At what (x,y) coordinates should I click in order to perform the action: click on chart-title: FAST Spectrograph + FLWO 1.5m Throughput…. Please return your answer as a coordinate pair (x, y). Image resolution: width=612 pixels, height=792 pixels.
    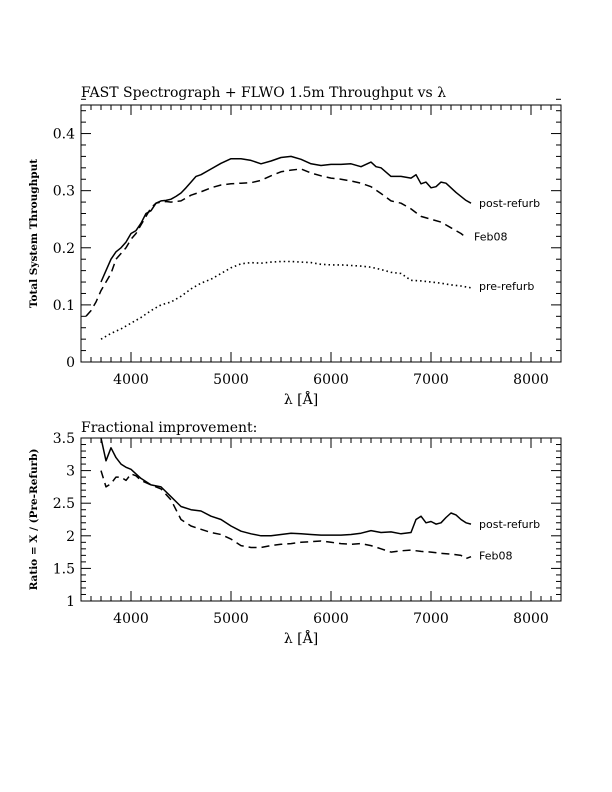
    Looking at the image, I should click on (263, 93).